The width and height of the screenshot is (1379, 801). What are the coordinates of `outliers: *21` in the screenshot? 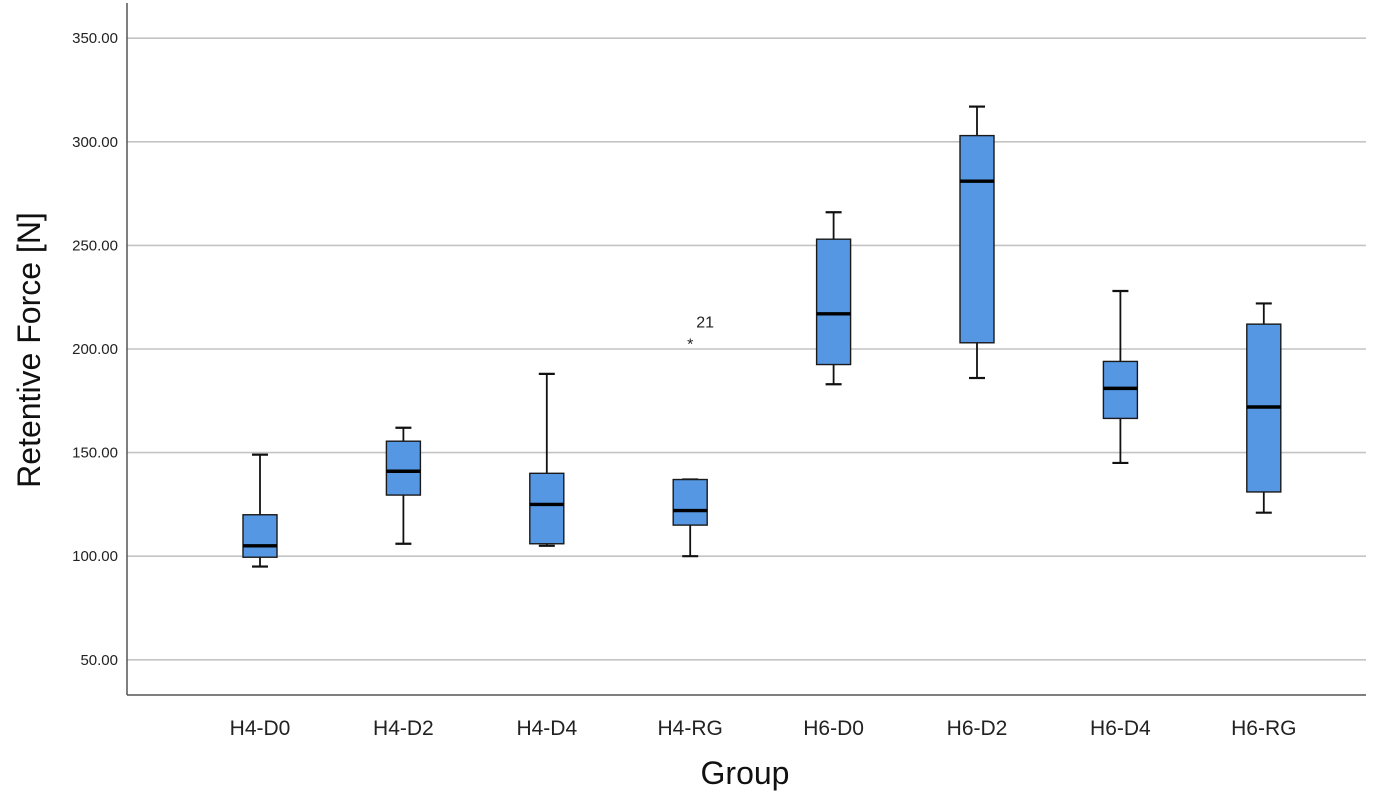 It's located at (700, 334).